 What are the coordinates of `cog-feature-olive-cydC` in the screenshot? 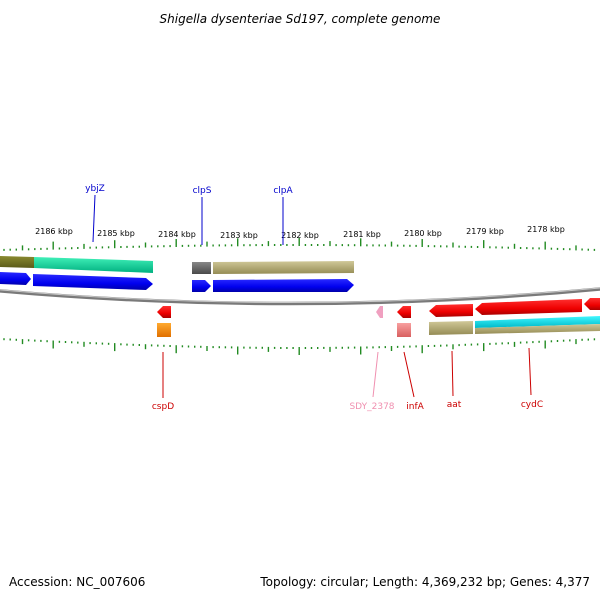 It's located at (537, 329).